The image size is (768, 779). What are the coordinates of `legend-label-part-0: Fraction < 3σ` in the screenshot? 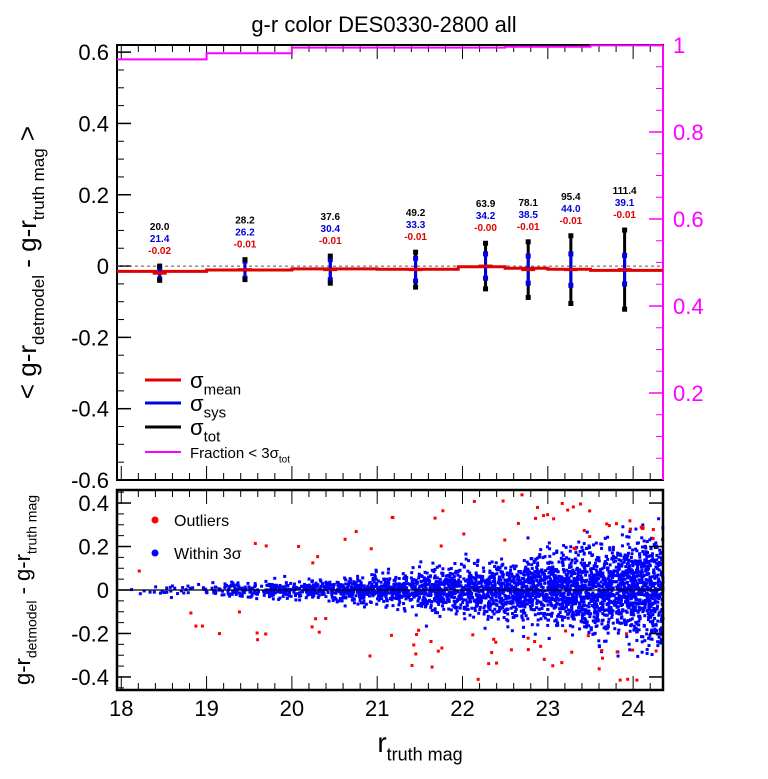 It's located at (235, 453).